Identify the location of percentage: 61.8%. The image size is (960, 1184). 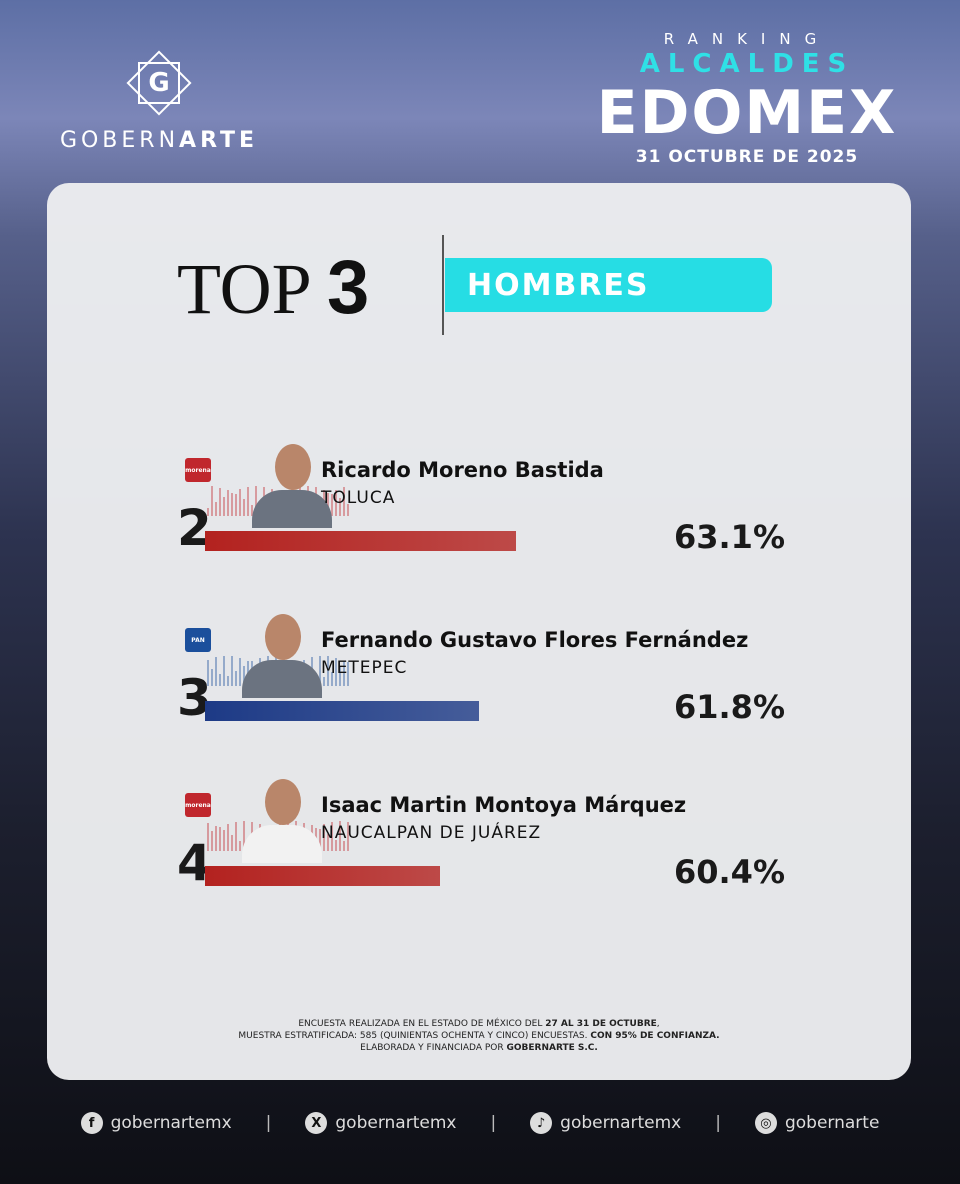
(729, 707).